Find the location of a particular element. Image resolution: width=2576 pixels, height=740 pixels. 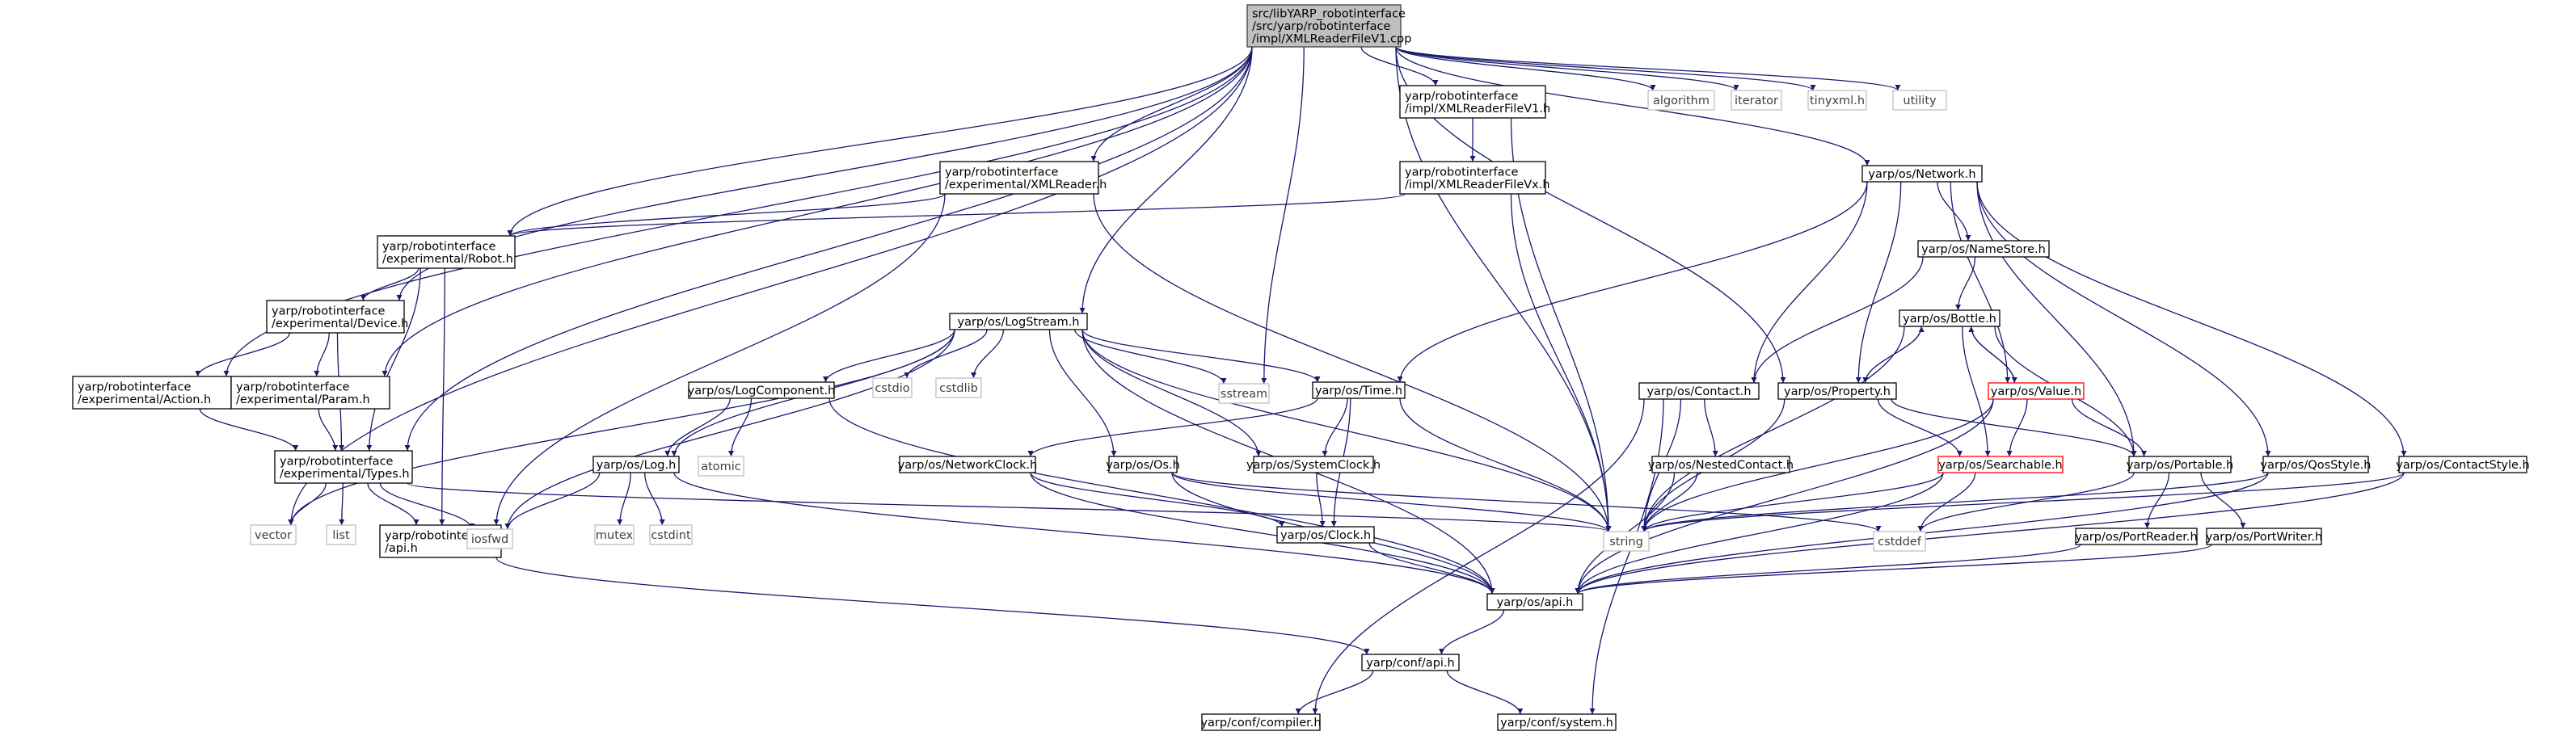

node-robot: yarp/robotinterface/experimental/Robot.h is located at coordinates (446, 252).